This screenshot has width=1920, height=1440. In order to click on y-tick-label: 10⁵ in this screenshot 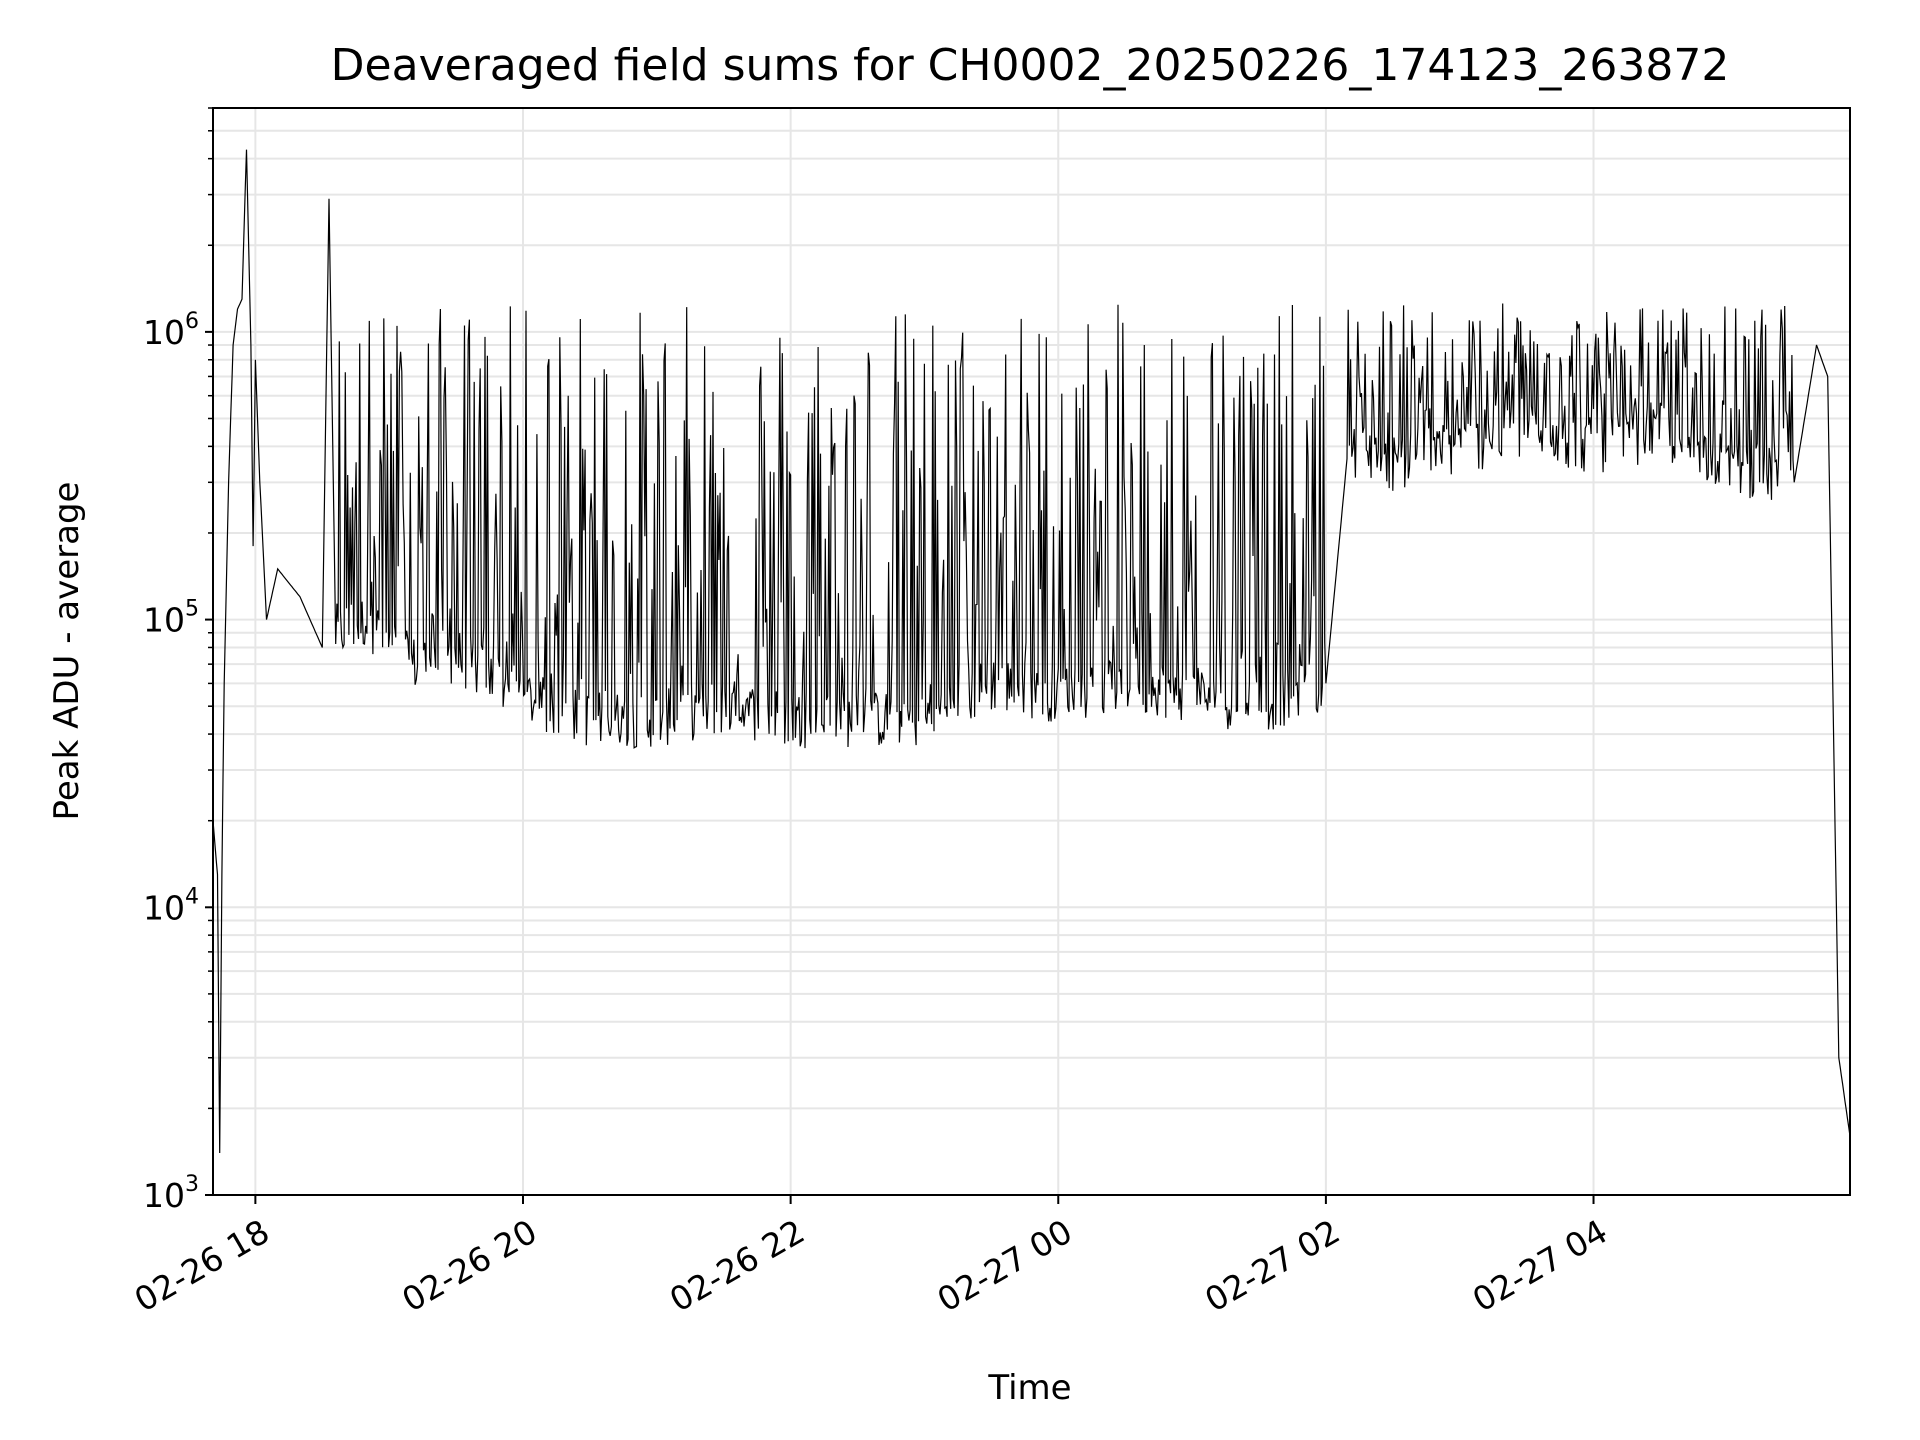, I will do `click(171, 618)`.